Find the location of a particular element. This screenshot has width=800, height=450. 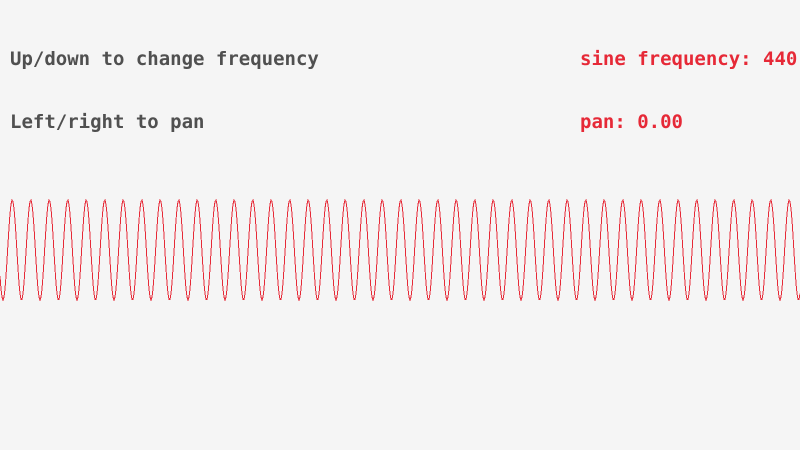

status-text-block: sine frequency: 440 pan: 0.00 is located at coordinates (688, 91).